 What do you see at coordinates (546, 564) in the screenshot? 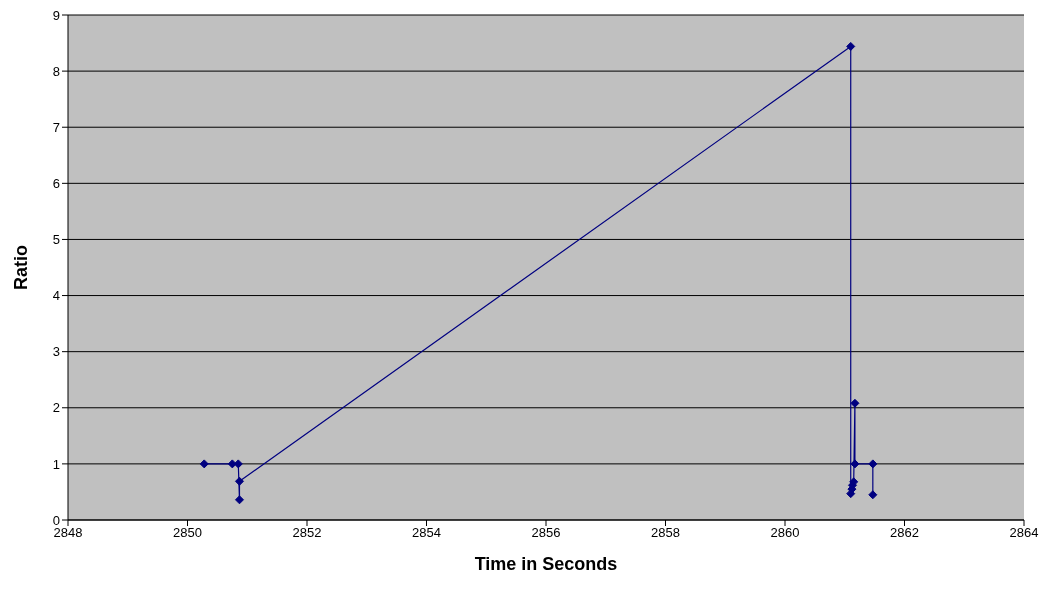
I see `x-axis-title: Time in Seconds` at bounding box center [546, 564].